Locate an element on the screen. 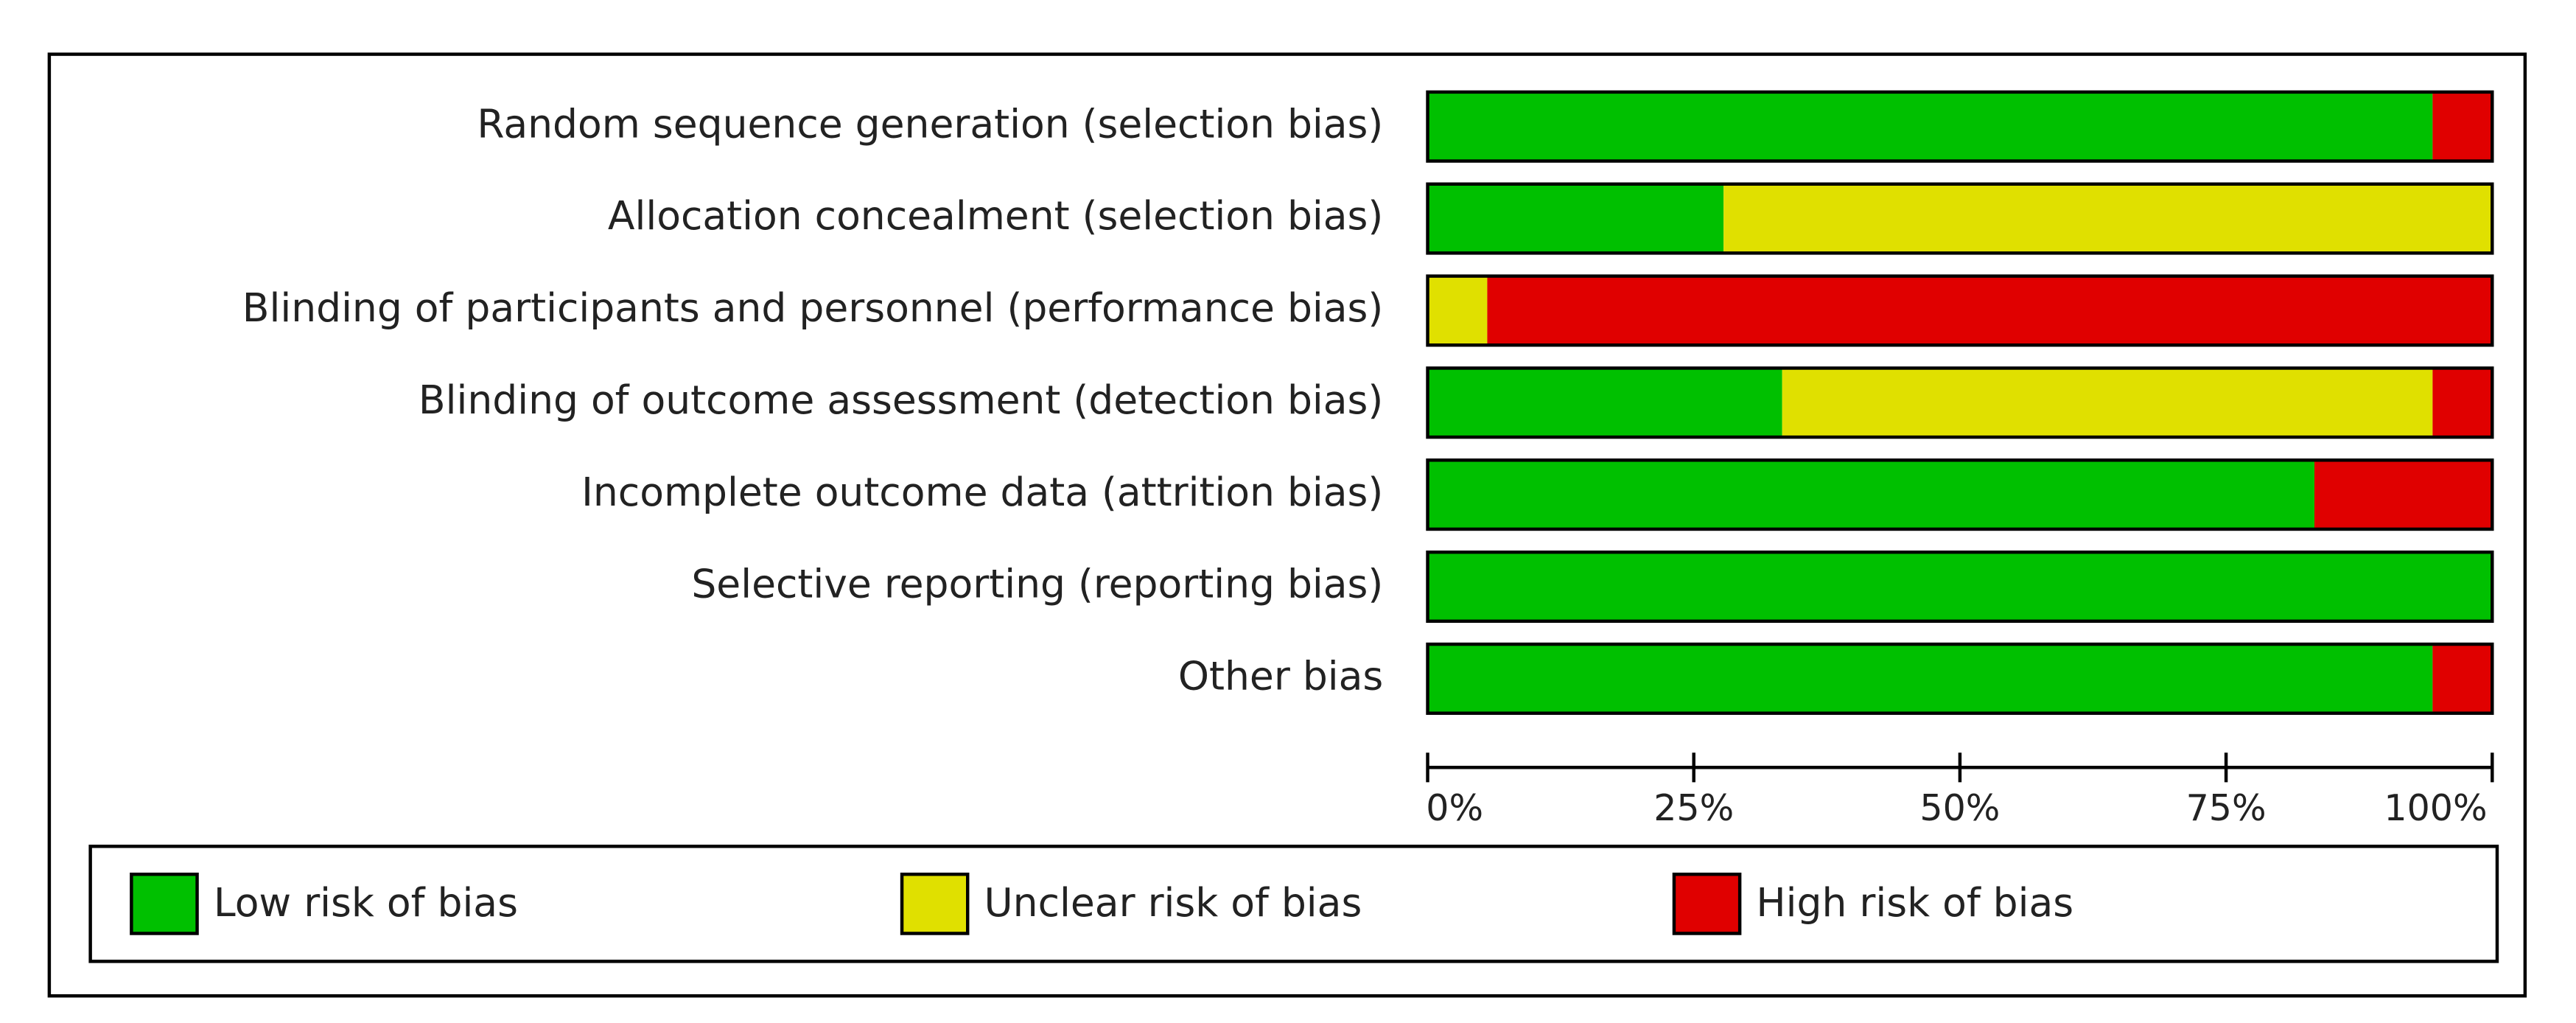 Image resolution: width=2576 pixels, height=1023 pixels. category-label: Incomplete outcome data (attrition bias) is located at coordinates (982, 492).